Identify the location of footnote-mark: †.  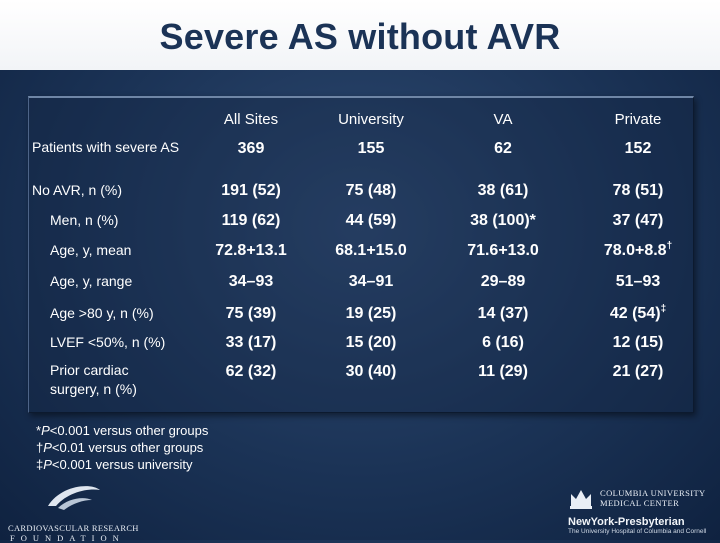
(669, 246).